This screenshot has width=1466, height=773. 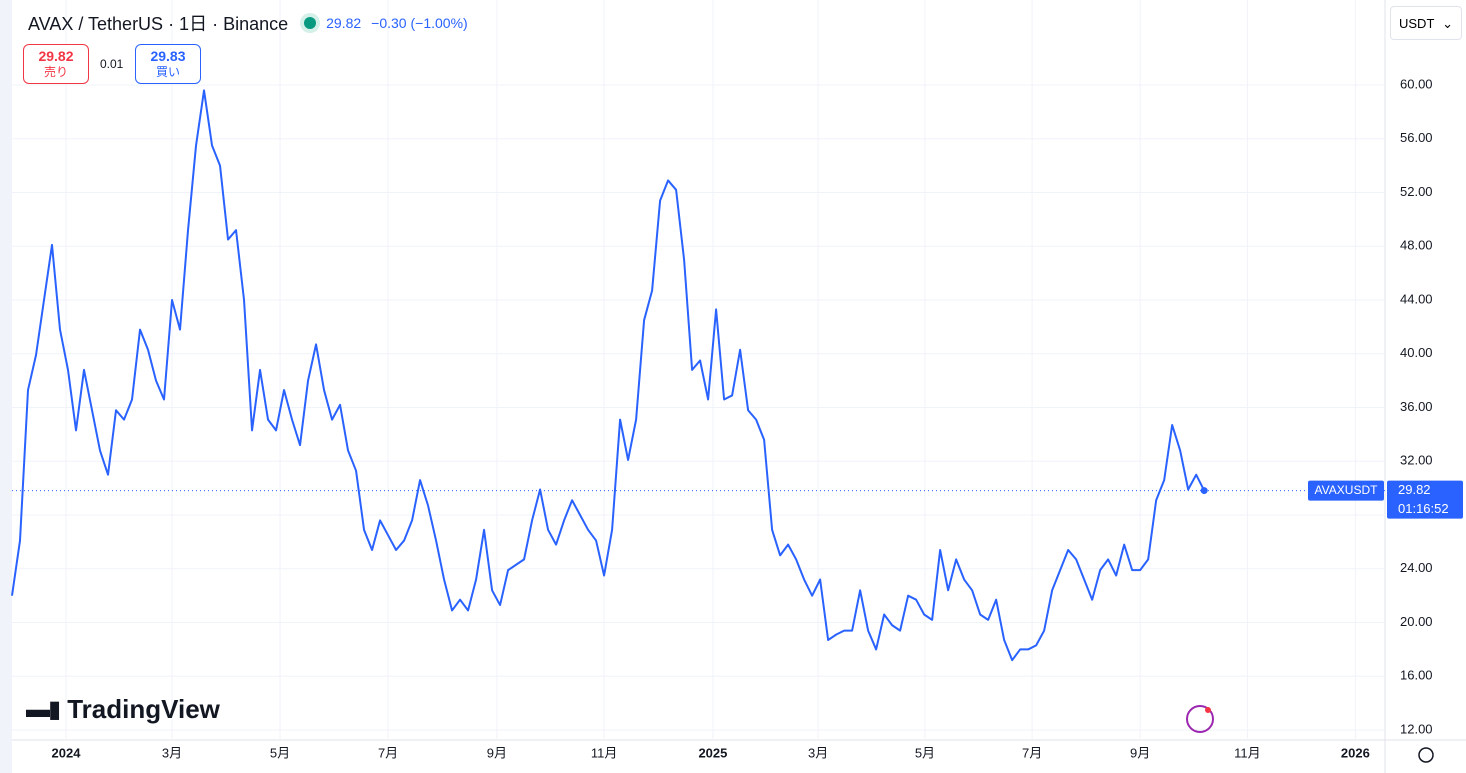 I want to click on x-tick-label: 2026, so click(x=1355, y=752).